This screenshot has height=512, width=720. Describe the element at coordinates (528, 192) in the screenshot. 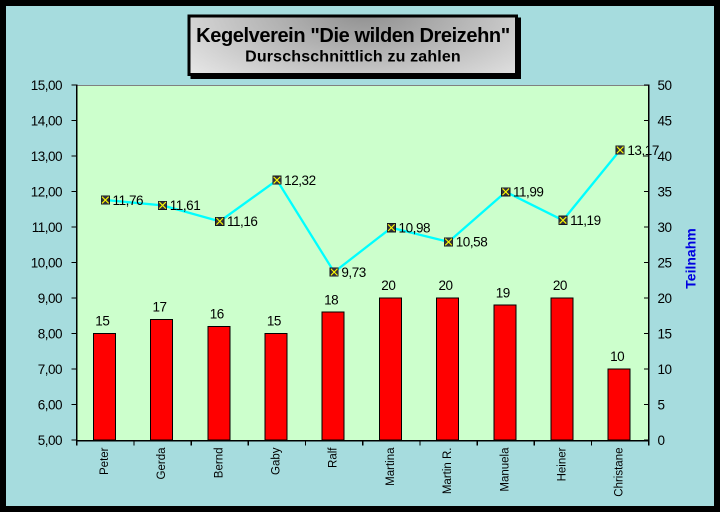

I see `svg-text: 11,99` at that location.